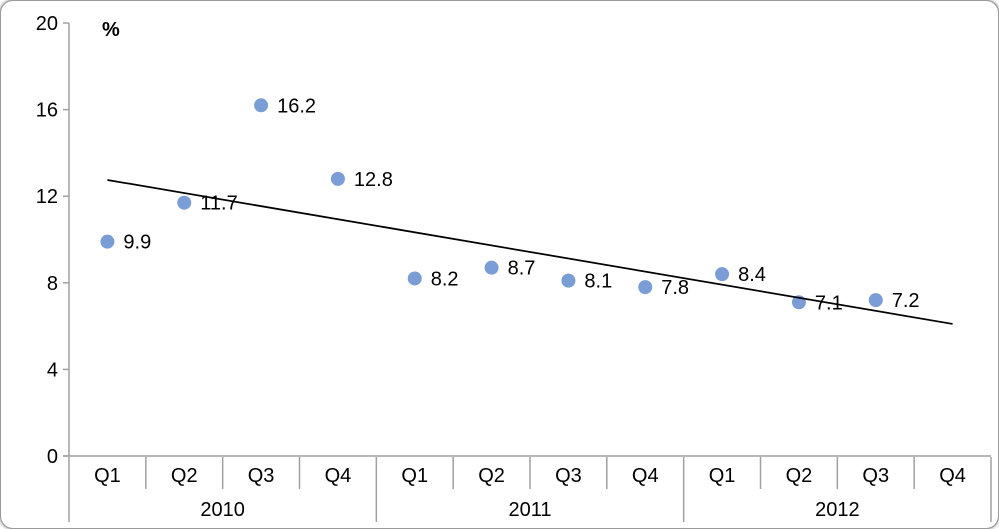 The width and height of the screenshot is (999, 529). I want to click on data-point-label: 8.4, so click(752, 275).